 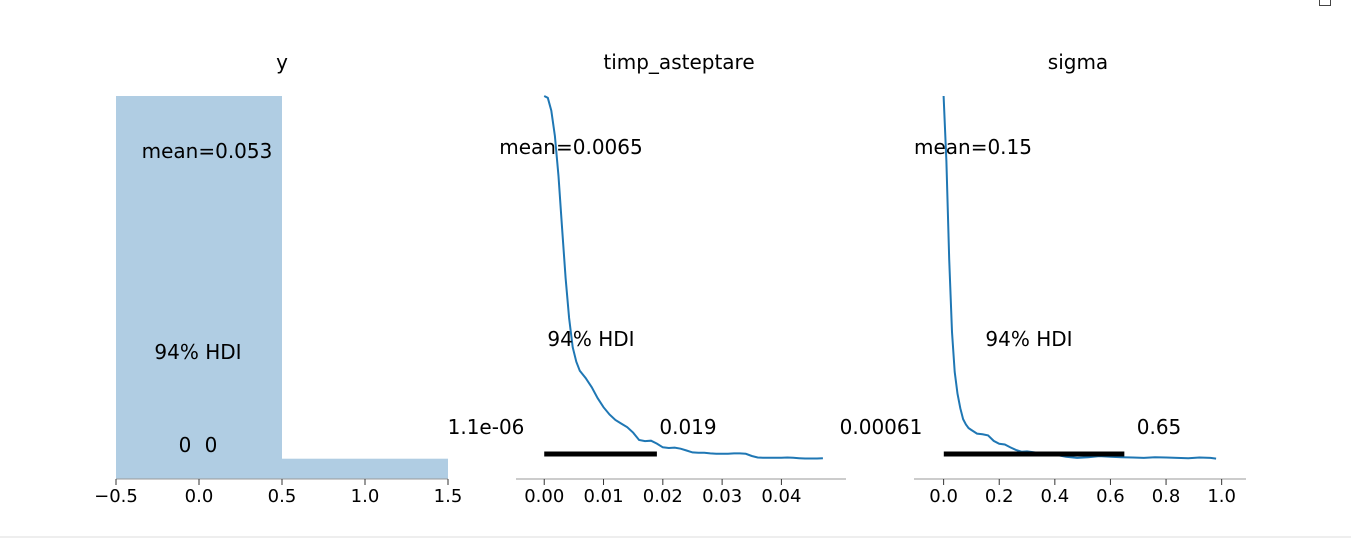 I want to click on bottom-divider, so click(x=675, y=537).